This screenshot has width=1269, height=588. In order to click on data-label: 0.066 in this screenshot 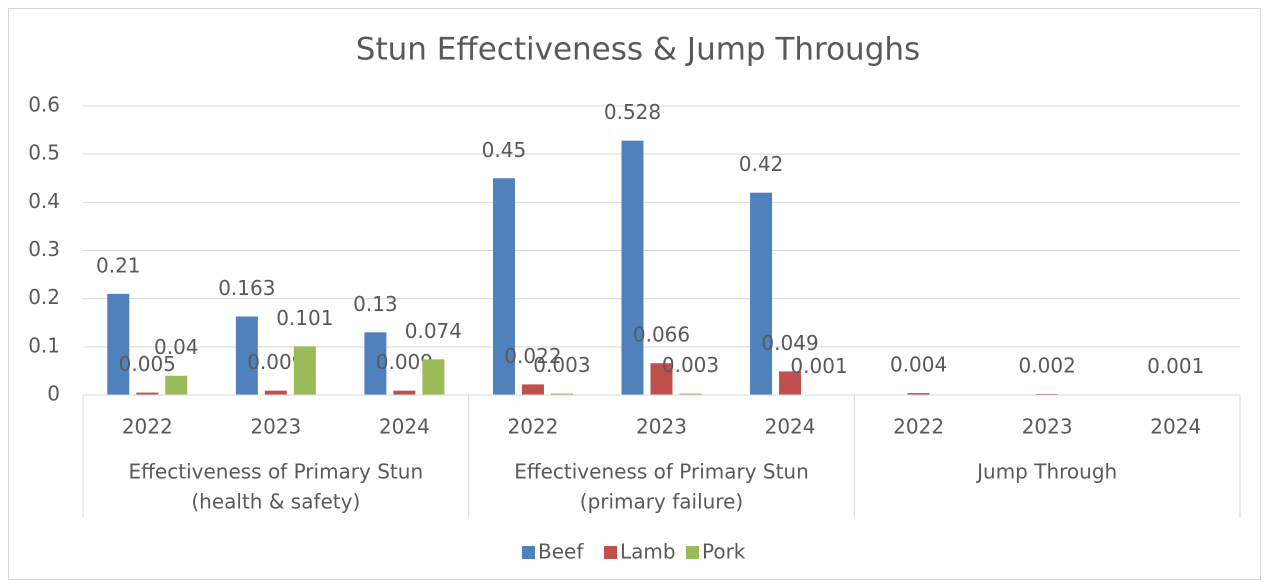, I will do `click(661, 335)`.